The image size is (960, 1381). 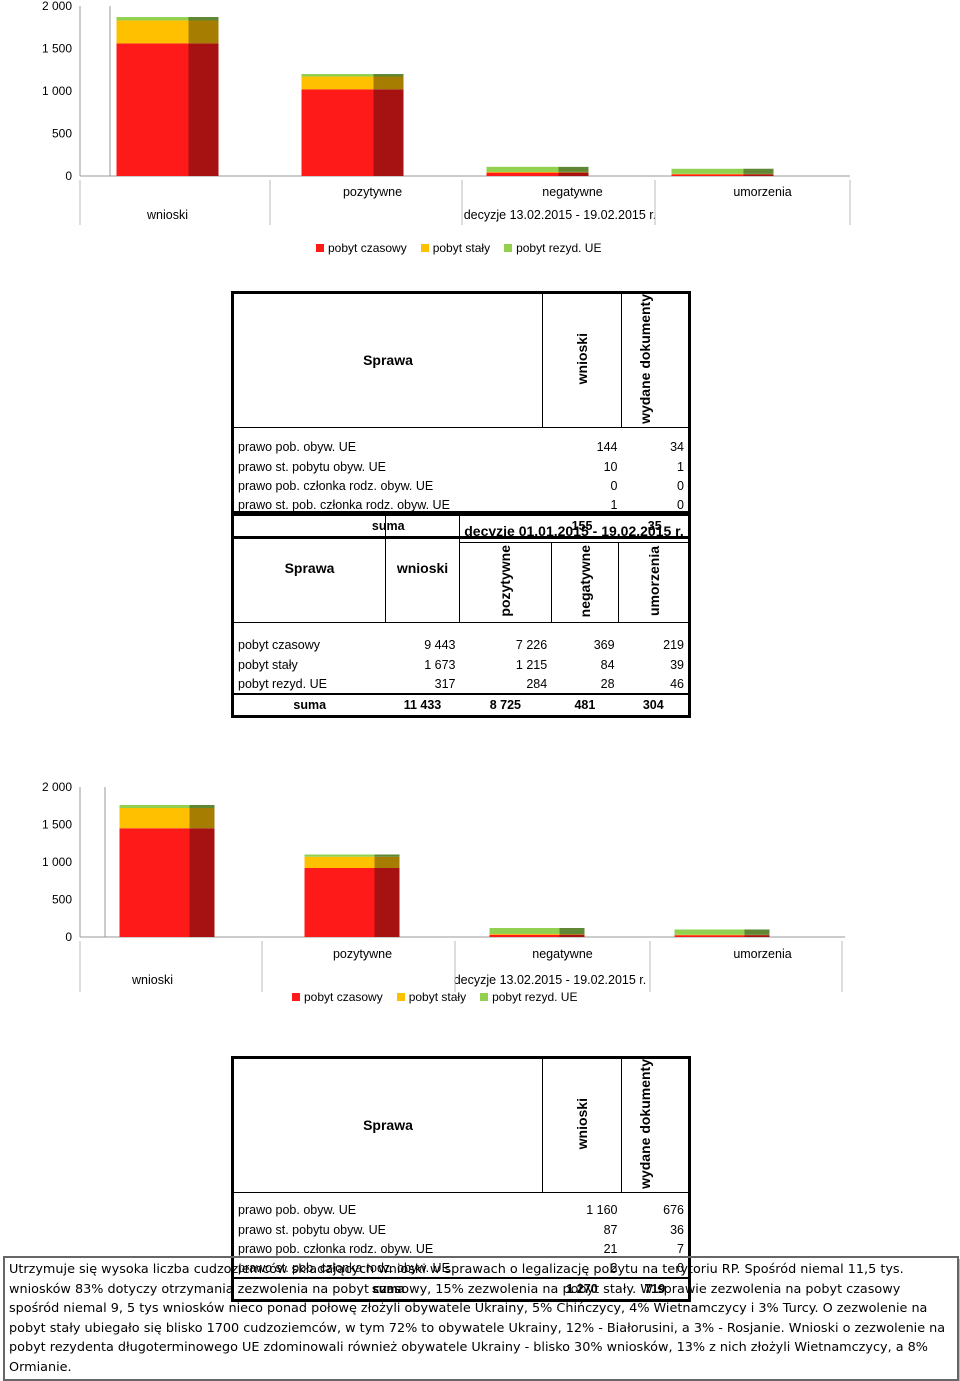 I want to click on row-wydane: 676, so click(x=656, y=1210).